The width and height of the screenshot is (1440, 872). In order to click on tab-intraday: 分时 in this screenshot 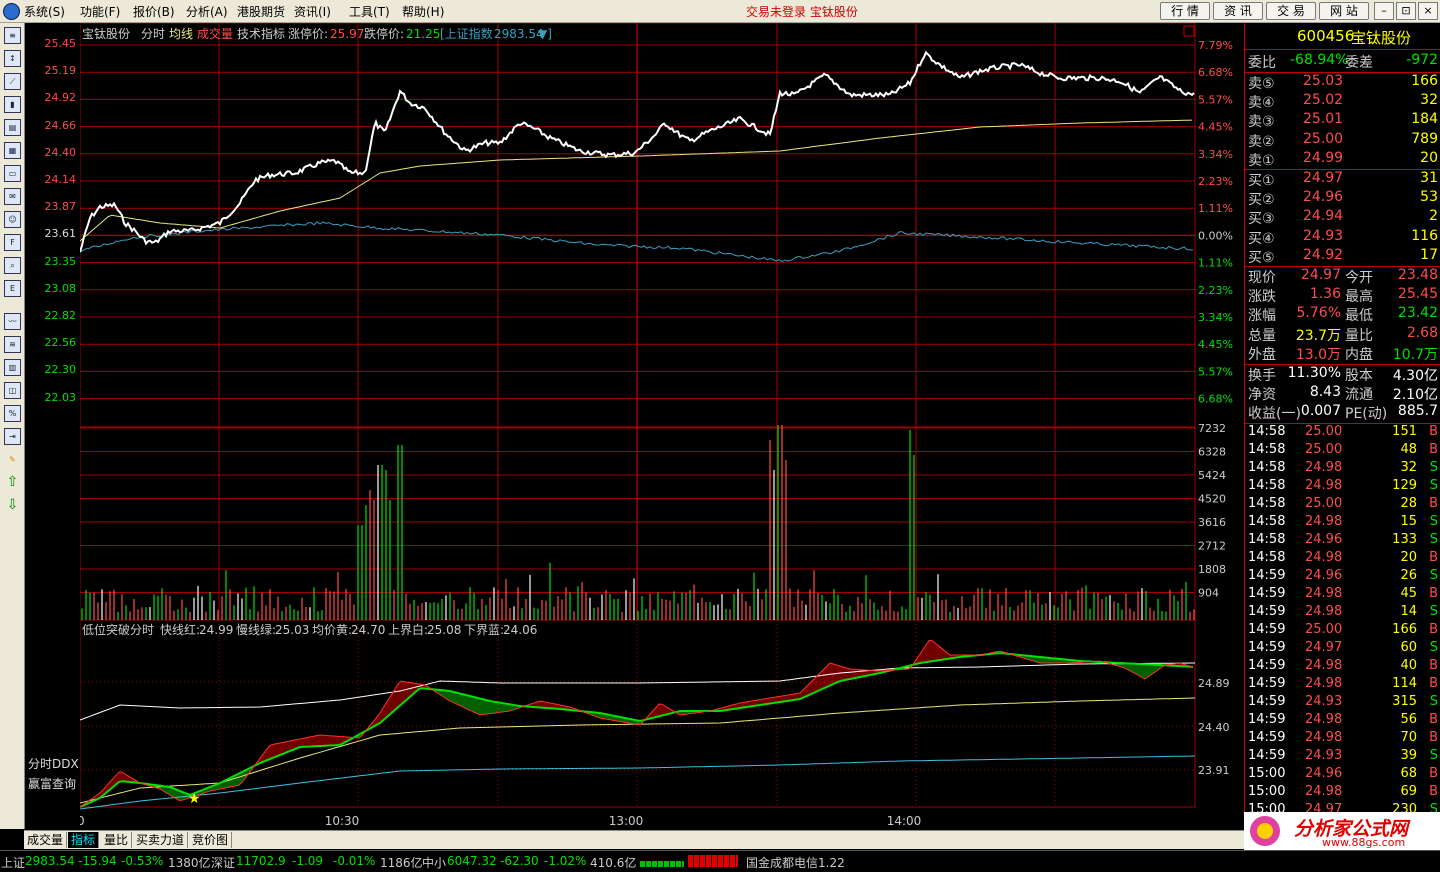, I will do `click(153, 34)`.